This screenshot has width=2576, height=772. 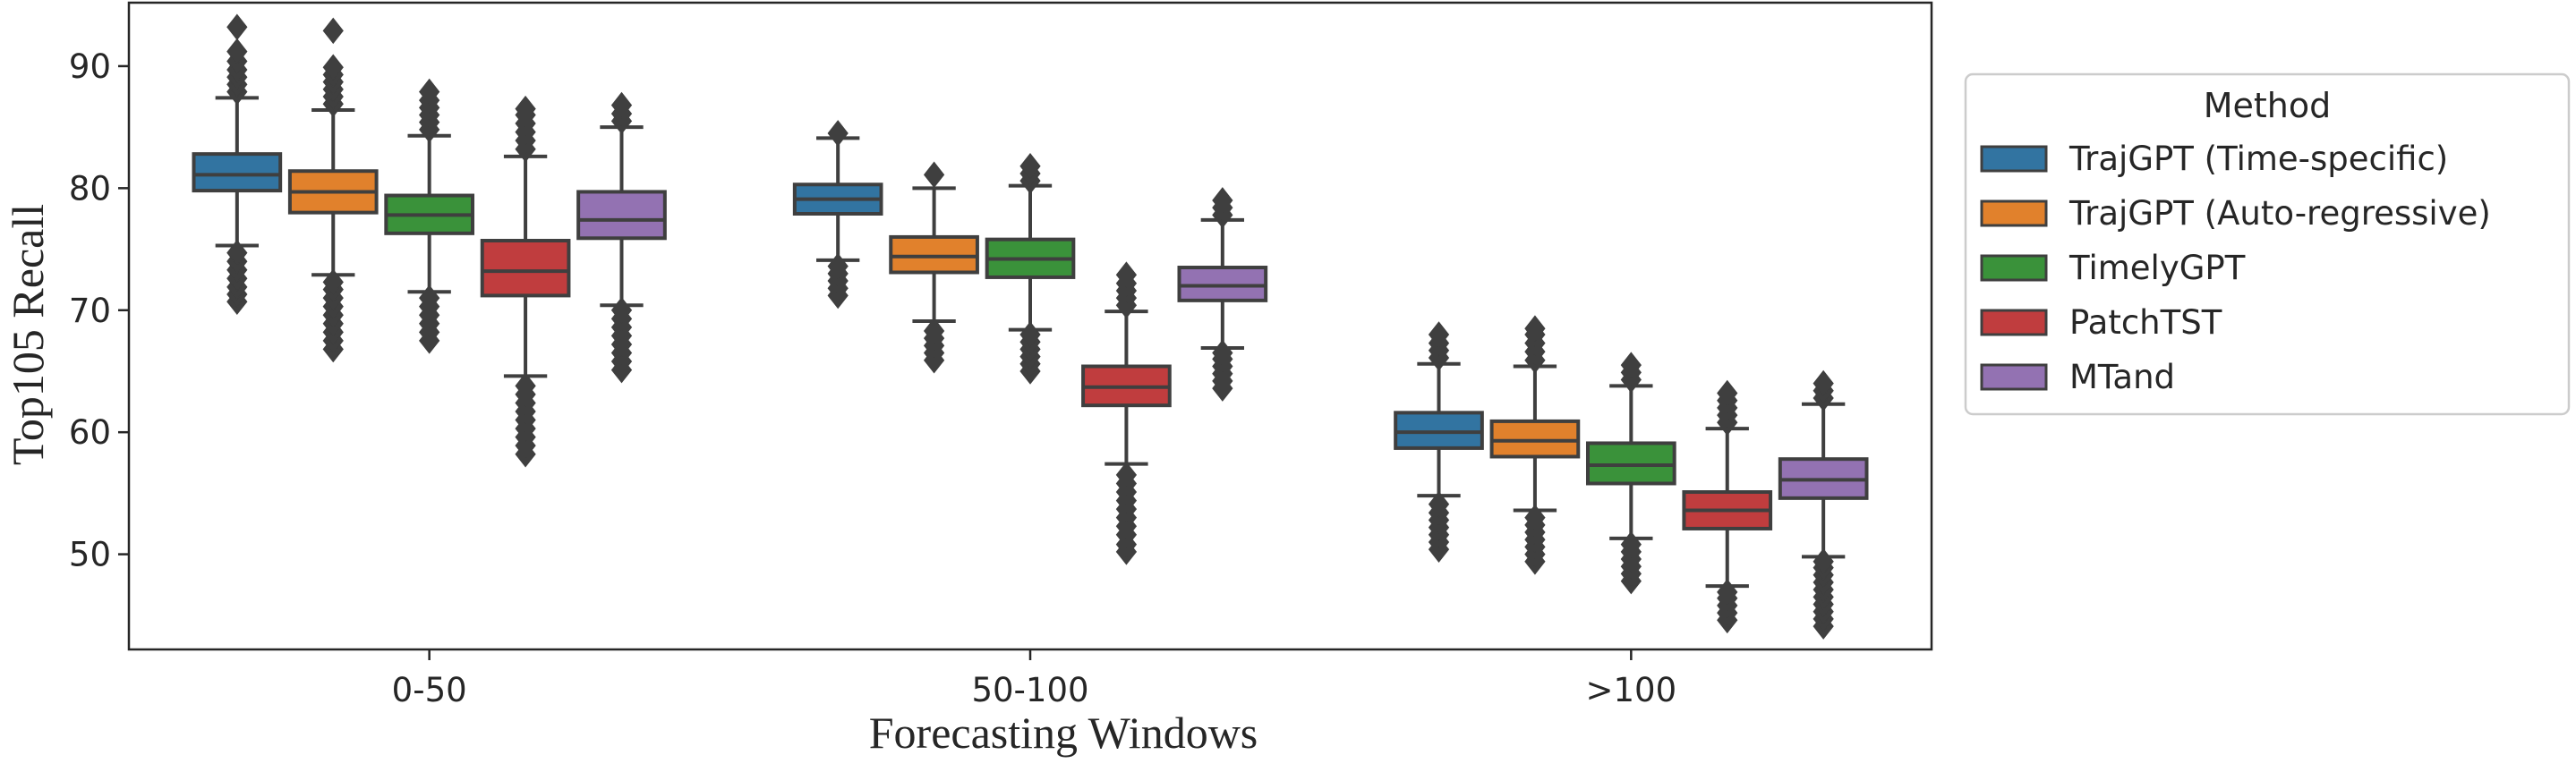 What do you see at coordinates (90, 188) in the screenshot?
I see `y-tick-label: 80` at bounding box center [90, 188].